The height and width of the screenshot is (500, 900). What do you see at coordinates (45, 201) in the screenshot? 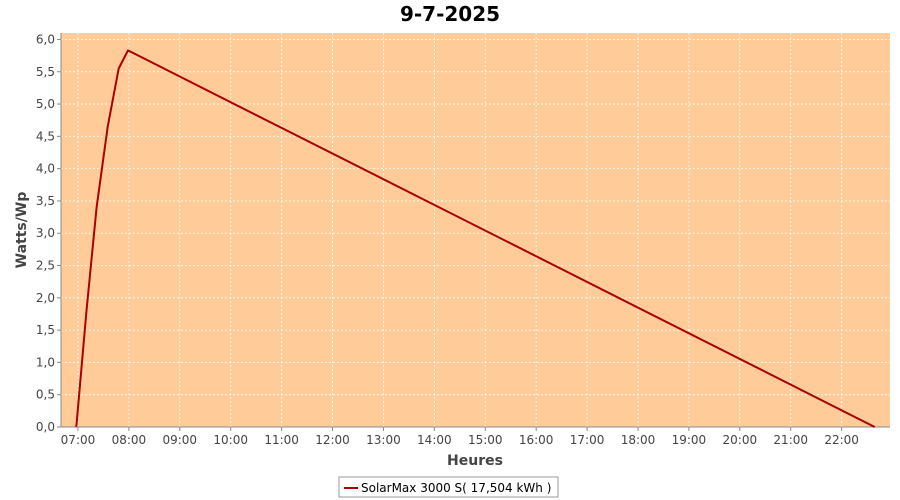
I see `y-tick-label: 3,5` at bounding box center [45, 201].